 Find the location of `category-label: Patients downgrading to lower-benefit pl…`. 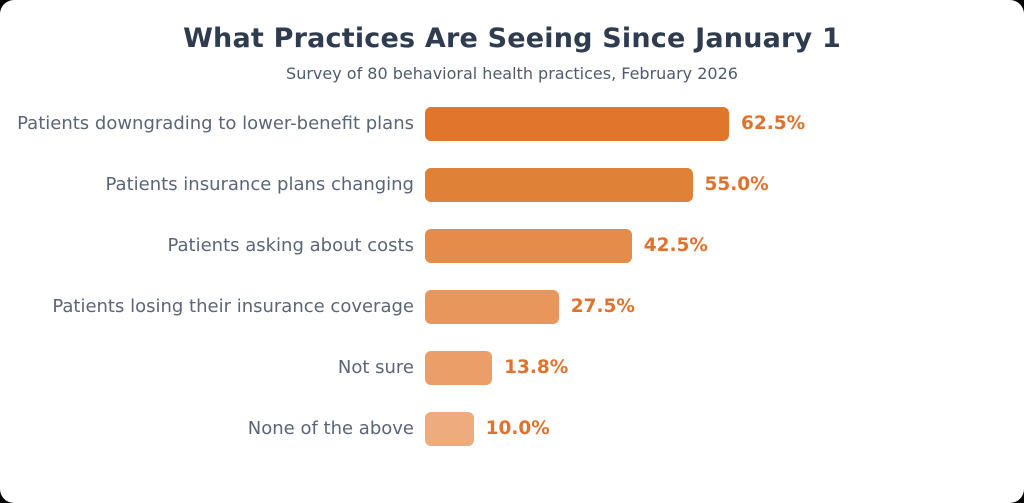

category-label: Patients downgrading to lower-benefit pl… is located at coordinates (215, 123).